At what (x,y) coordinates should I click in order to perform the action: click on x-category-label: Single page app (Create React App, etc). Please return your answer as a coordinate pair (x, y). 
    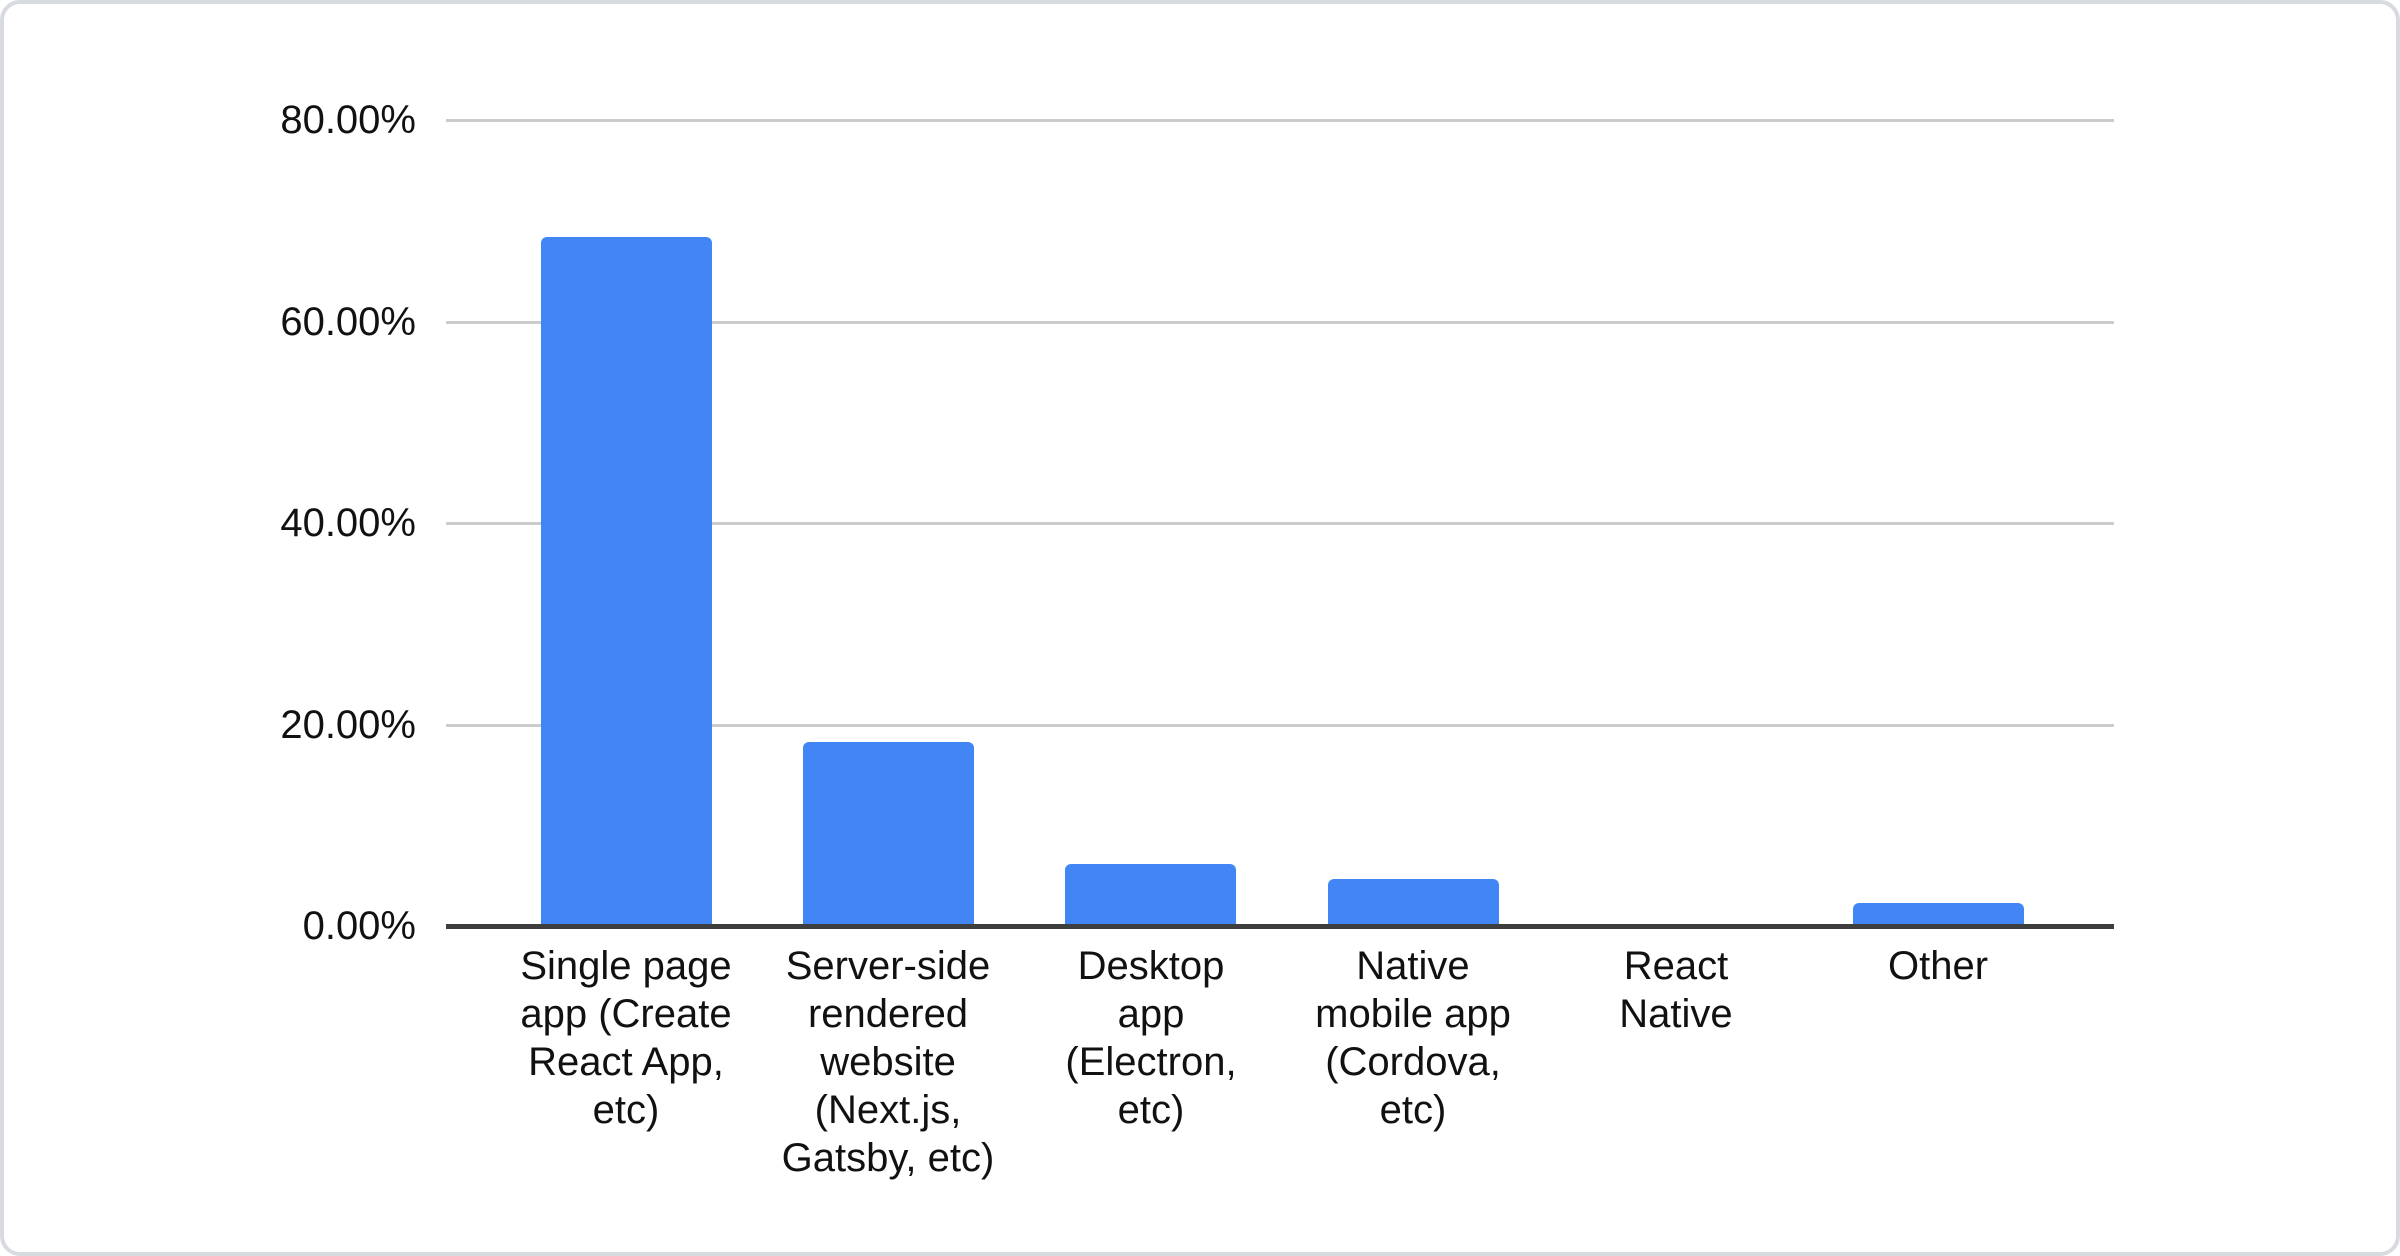
    Looking at the image, I should click on (626, 1038).